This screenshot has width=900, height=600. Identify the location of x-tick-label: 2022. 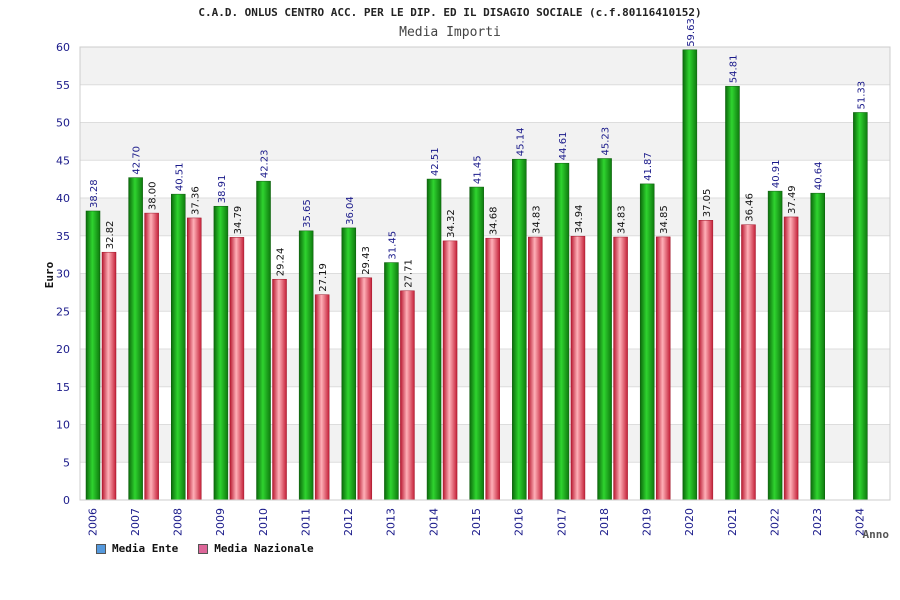
(774, 522).